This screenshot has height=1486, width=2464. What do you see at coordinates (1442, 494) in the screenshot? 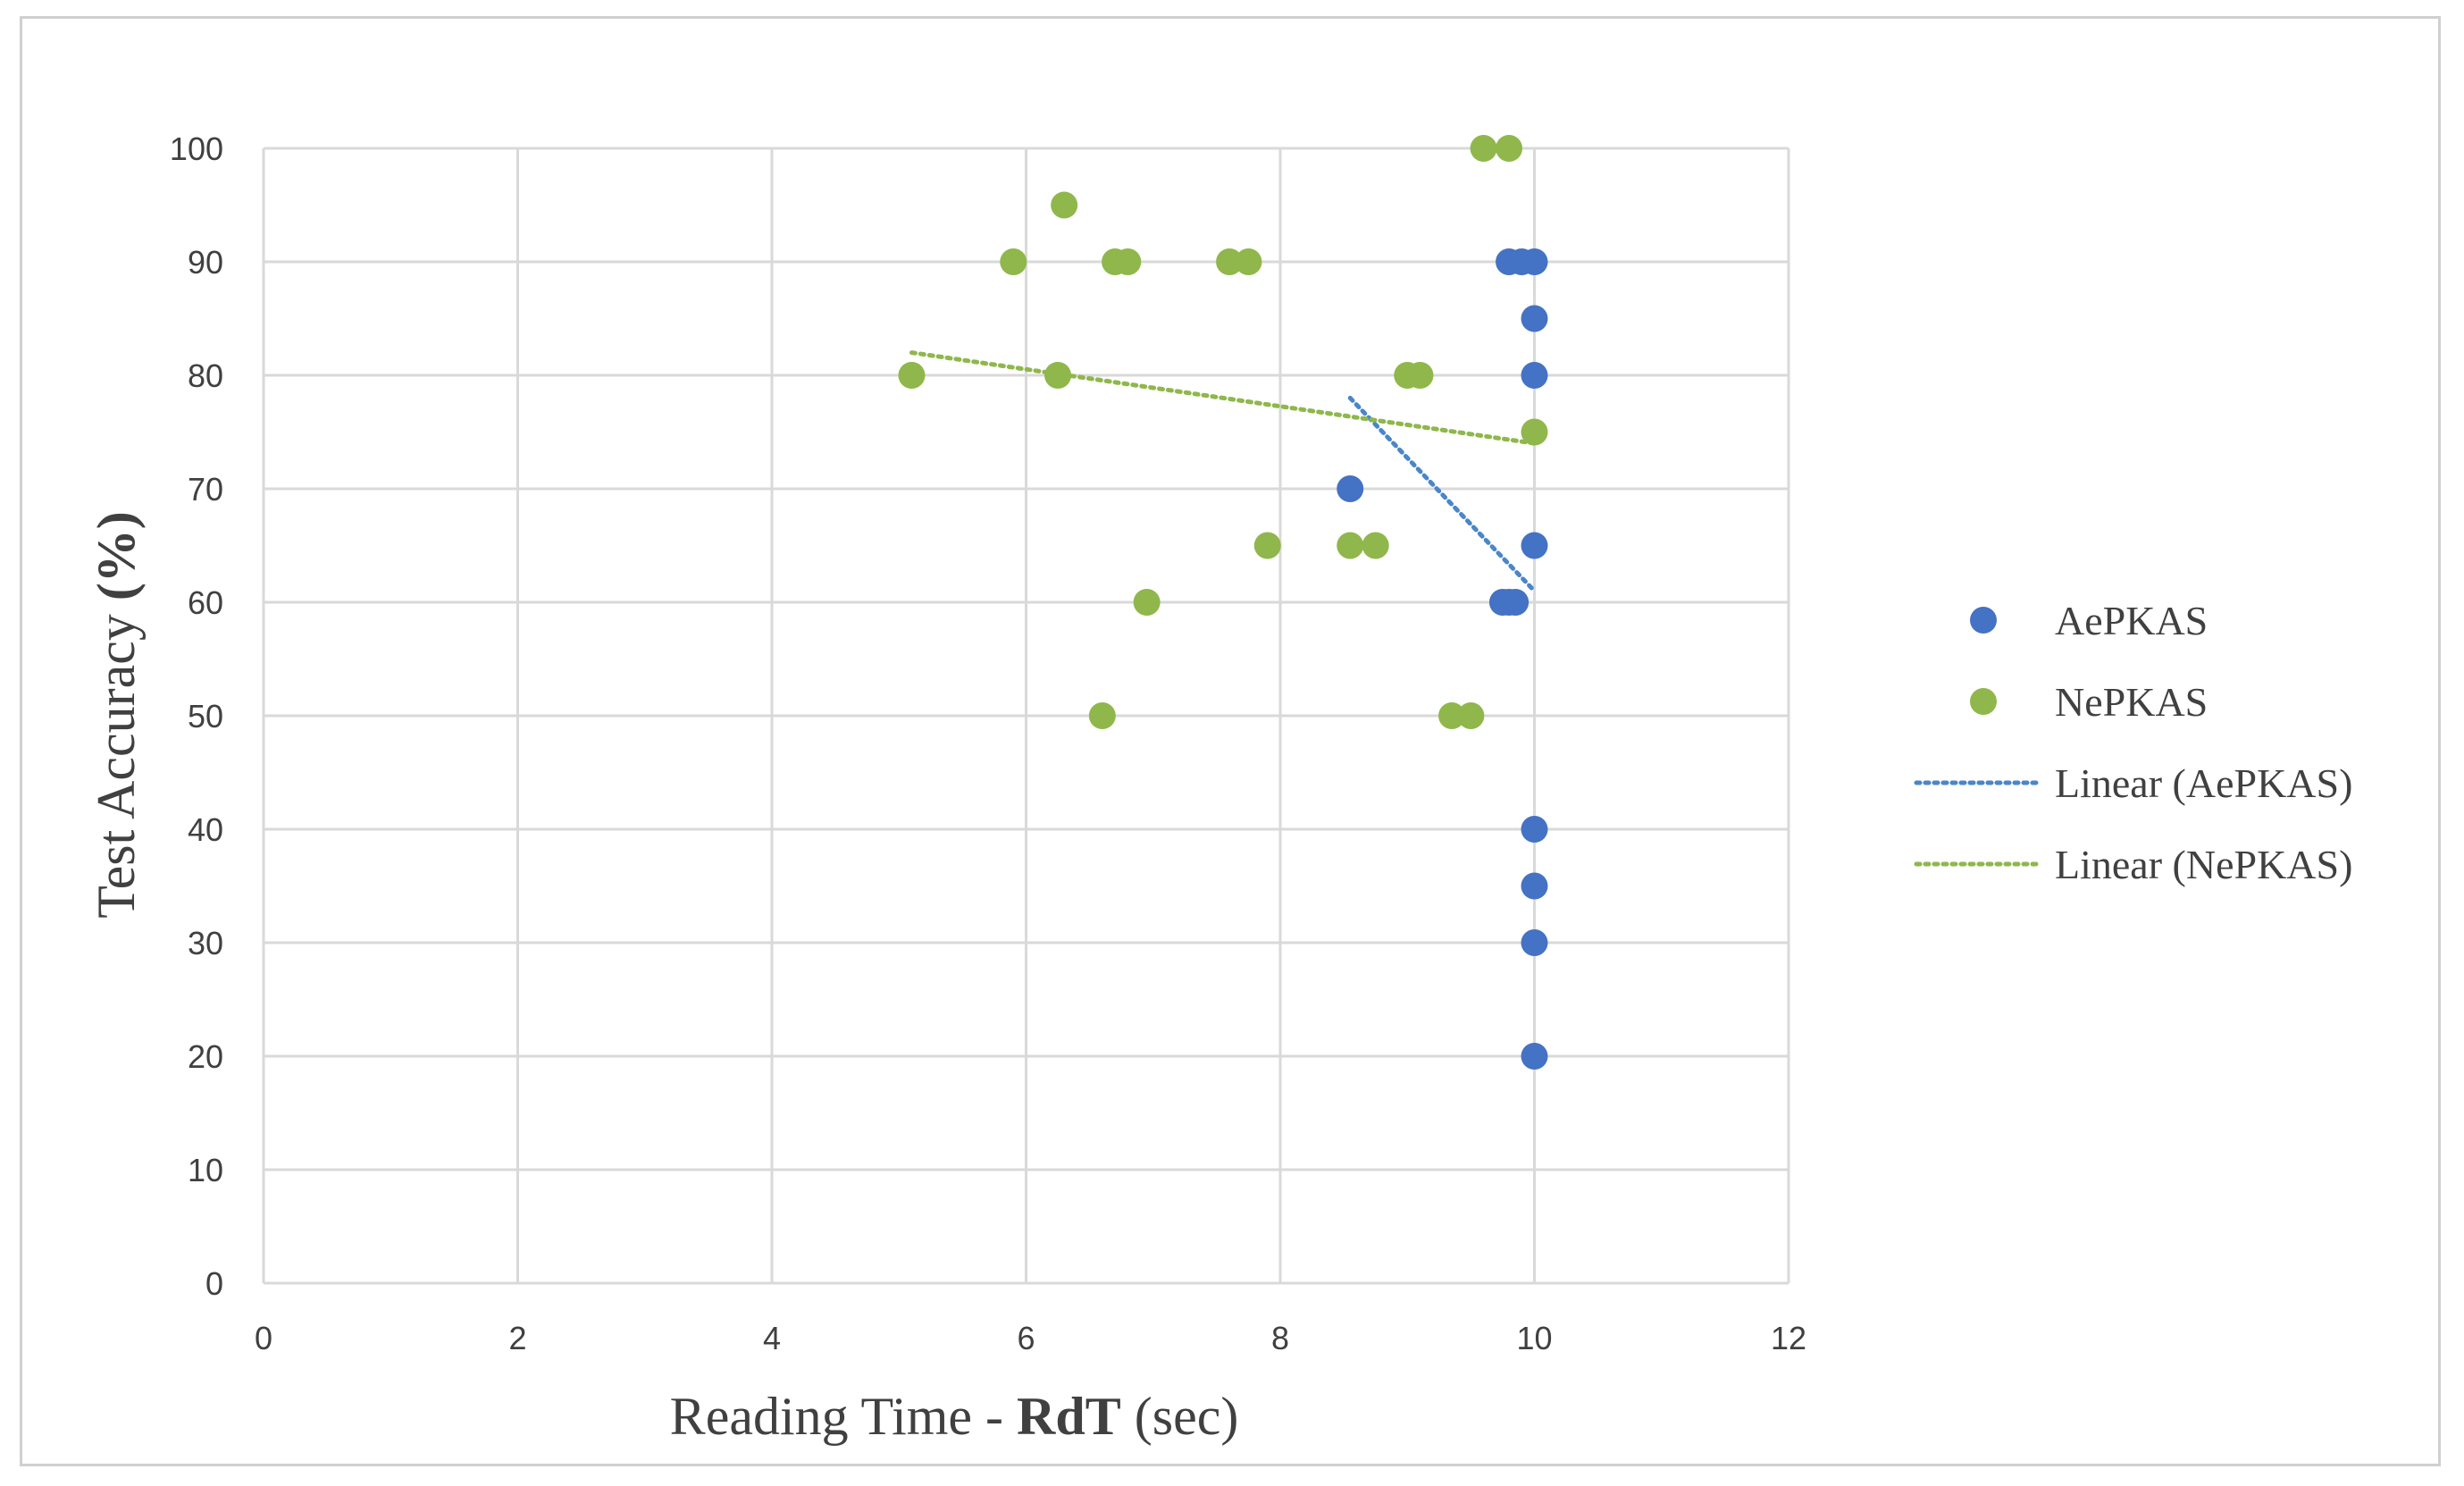
I see `trendline-aepkas` at bounding box center [1442, 494].